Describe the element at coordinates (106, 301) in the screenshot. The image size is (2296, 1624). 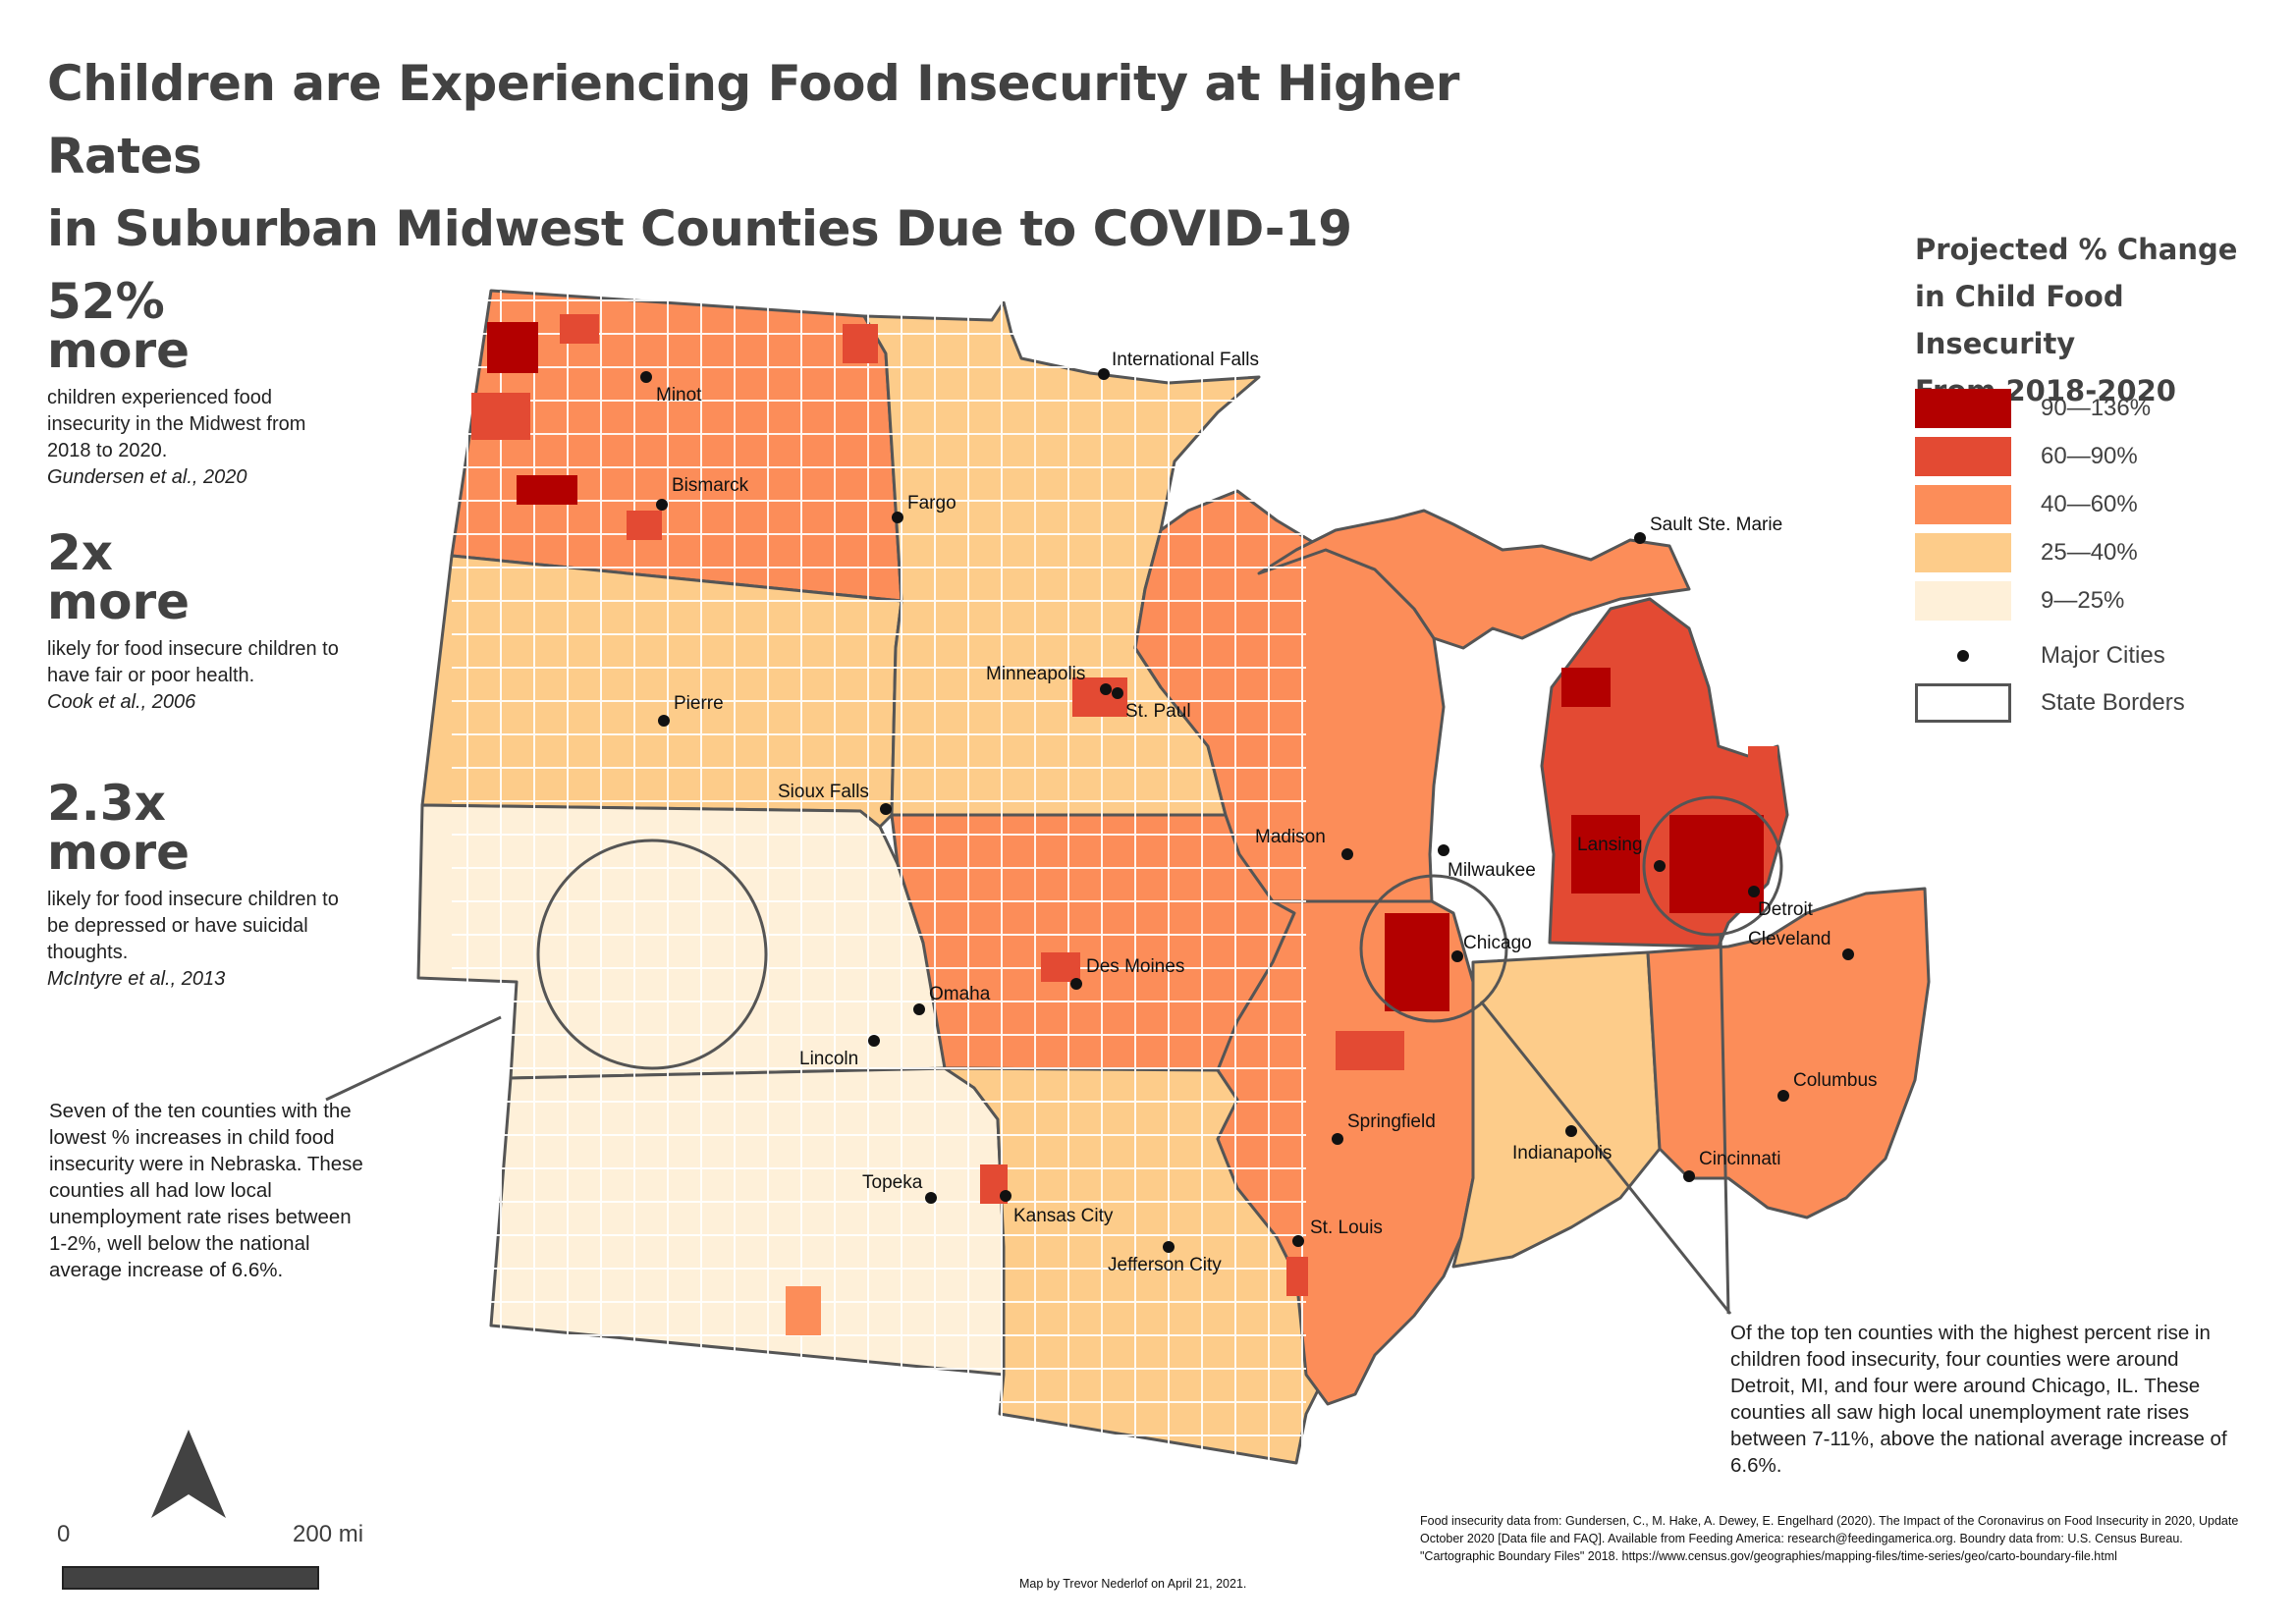
I see `stat-value: 52%` at that location.